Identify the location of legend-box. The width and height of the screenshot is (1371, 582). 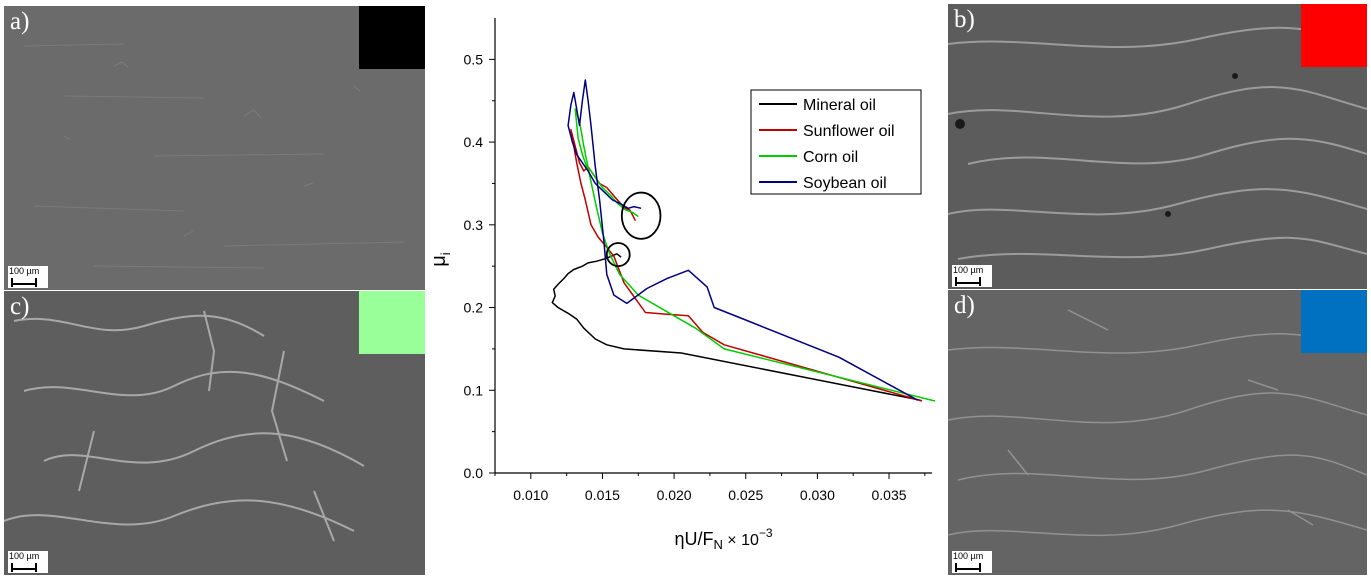
(836, 142).